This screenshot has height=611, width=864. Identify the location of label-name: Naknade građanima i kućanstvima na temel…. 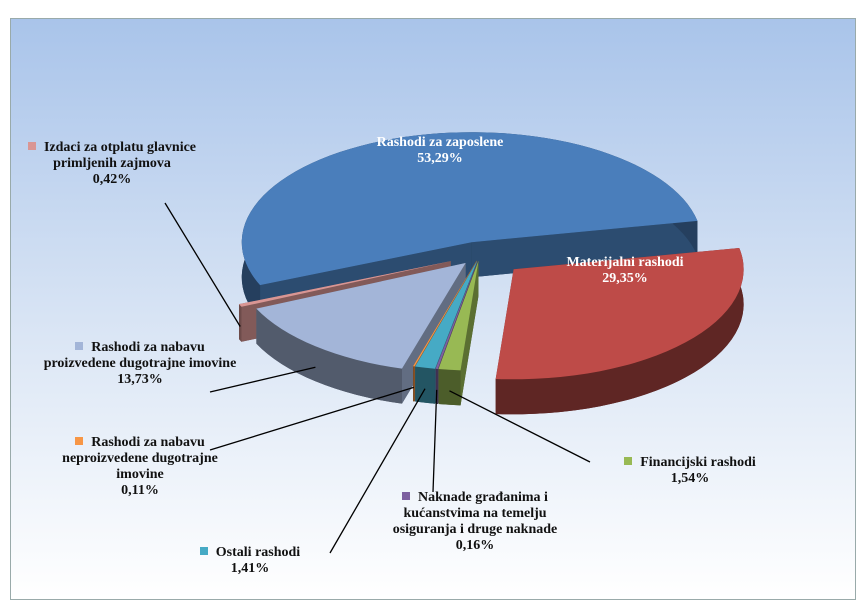
(475, 513).